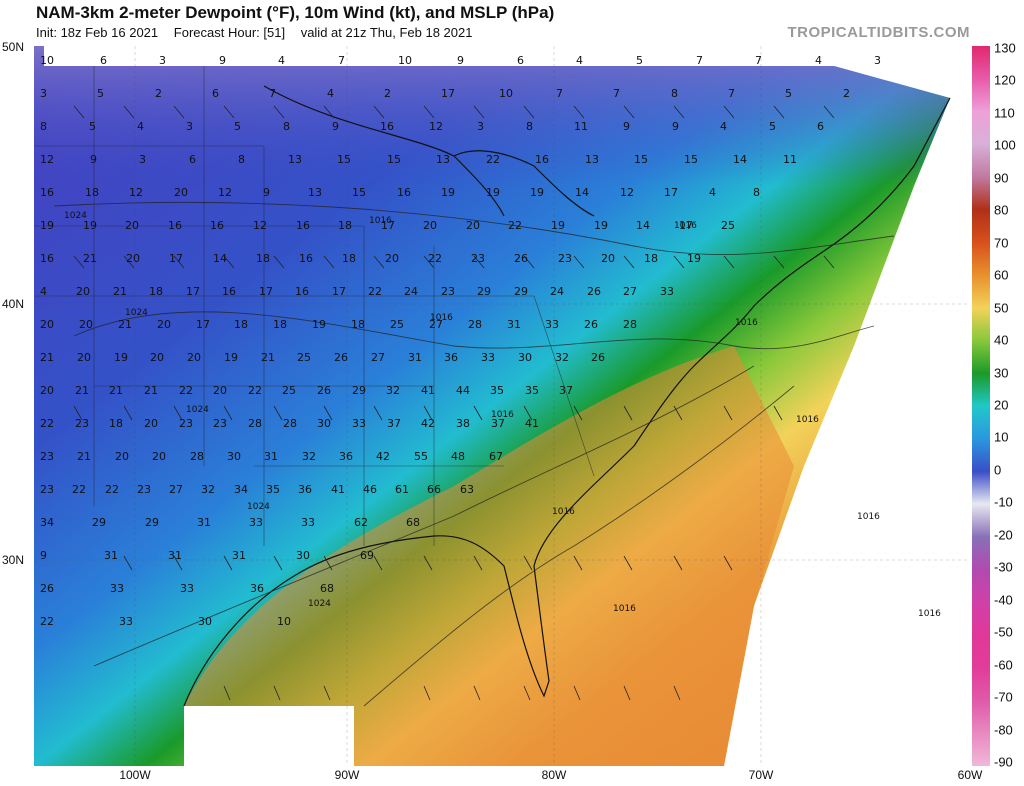 The height and width of the screenshot is (786, 1024). What do you see at coordinates (699, 60) in the screenshot?
I see `dewpoint-value: 7` at bounding box center [699, 60].